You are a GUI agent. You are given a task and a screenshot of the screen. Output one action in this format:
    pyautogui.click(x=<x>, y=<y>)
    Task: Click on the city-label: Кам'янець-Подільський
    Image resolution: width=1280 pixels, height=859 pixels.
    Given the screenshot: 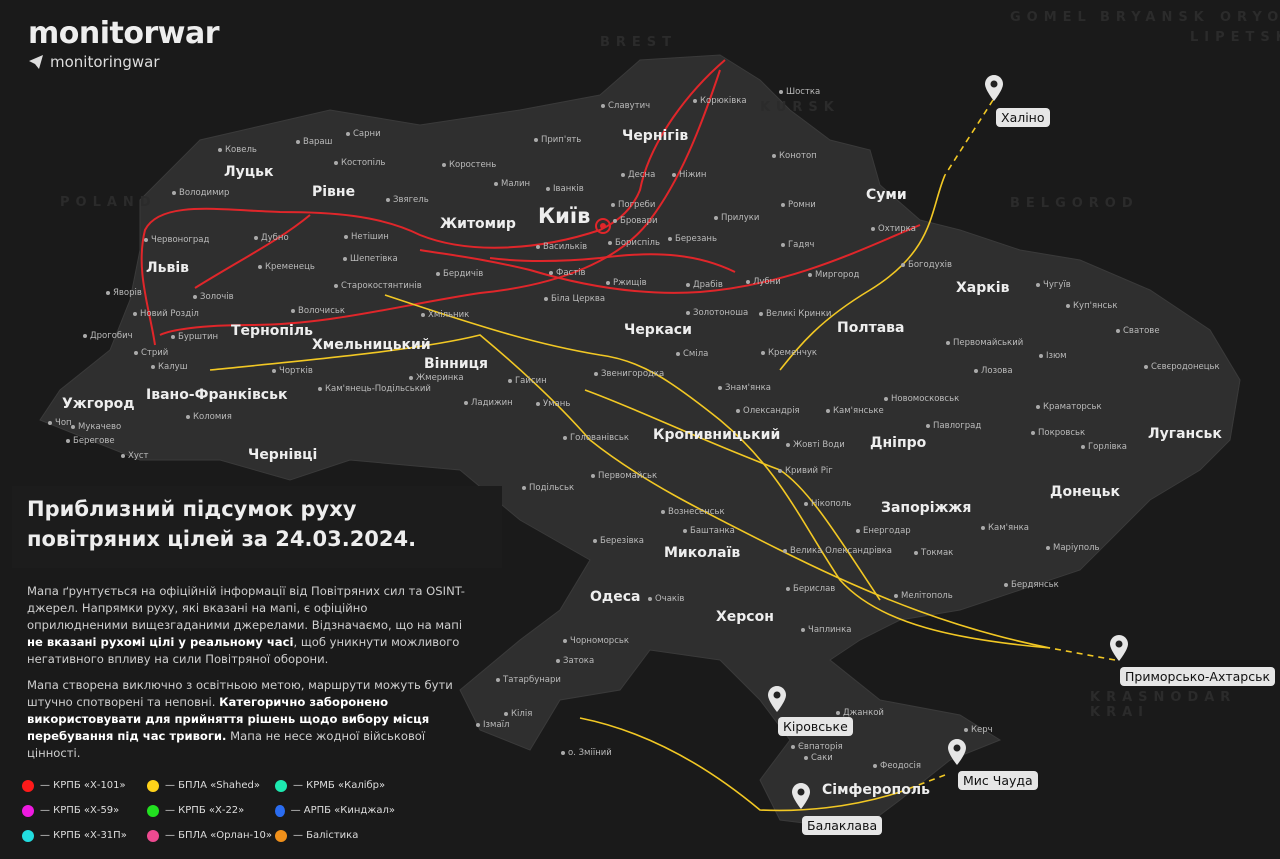 What is the action you would take?
    pyautogui.click(x=374, y=389)
    